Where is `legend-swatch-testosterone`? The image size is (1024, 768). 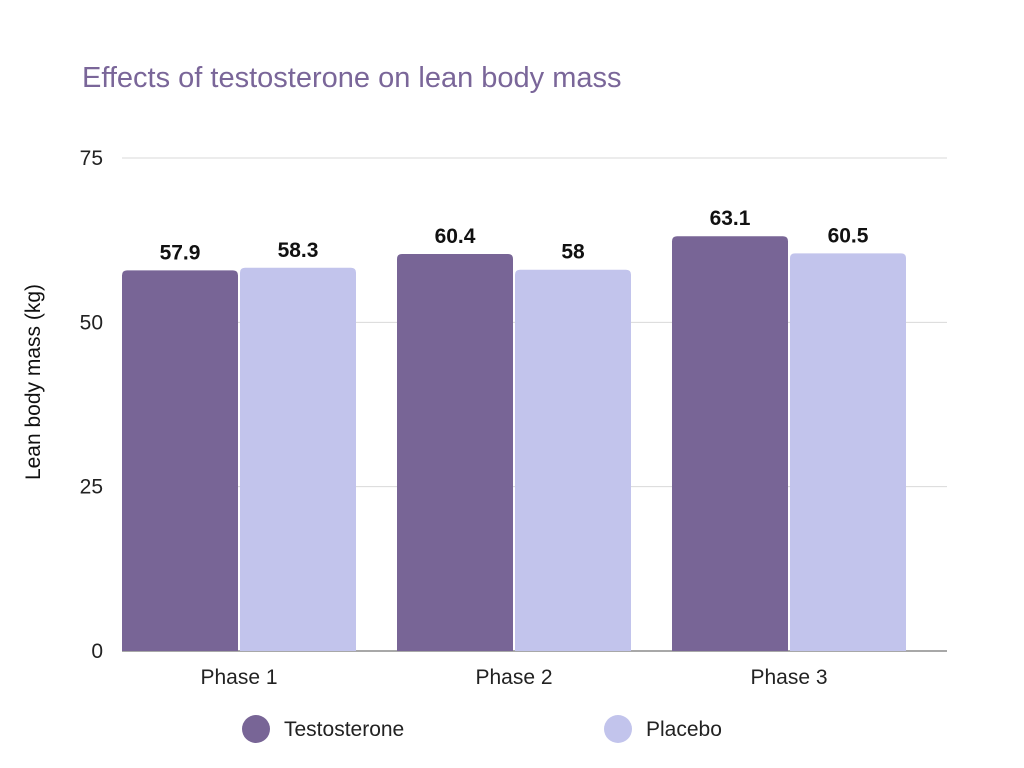
legend-swatch-testosterone is located at coordinates (256, 729).